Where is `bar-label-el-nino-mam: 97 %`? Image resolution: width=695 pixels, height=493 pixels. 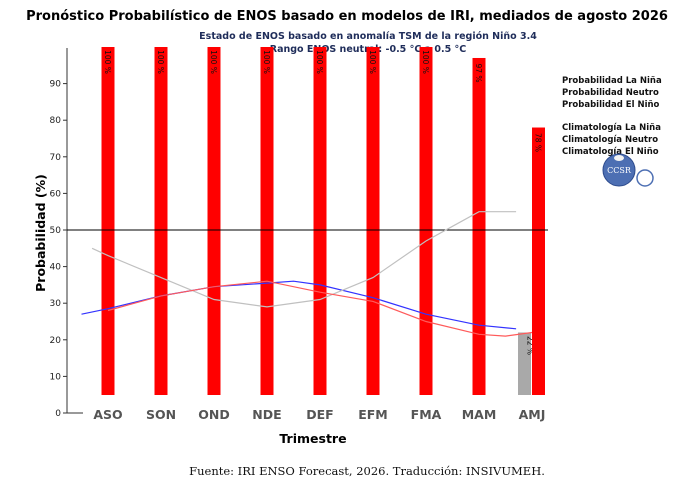 bar-label-el-nino-mam: 97 % is located at coordinates (478, 72).